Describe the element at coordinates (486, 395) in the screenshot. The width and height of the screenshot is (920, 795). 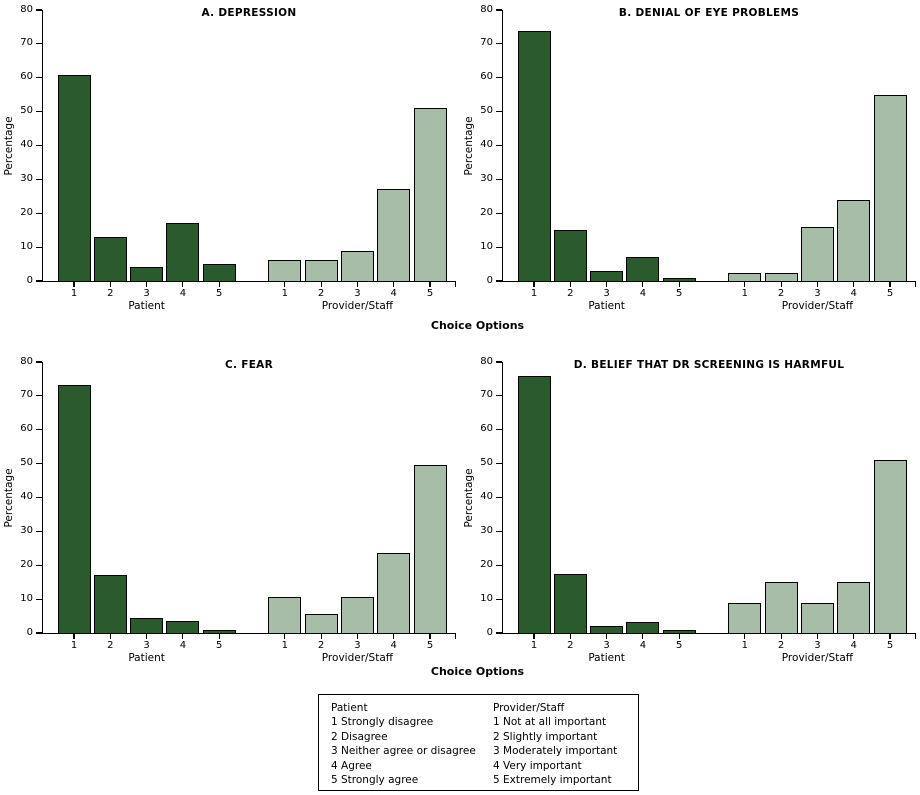
I see `y-tick-label: 70` at that location.